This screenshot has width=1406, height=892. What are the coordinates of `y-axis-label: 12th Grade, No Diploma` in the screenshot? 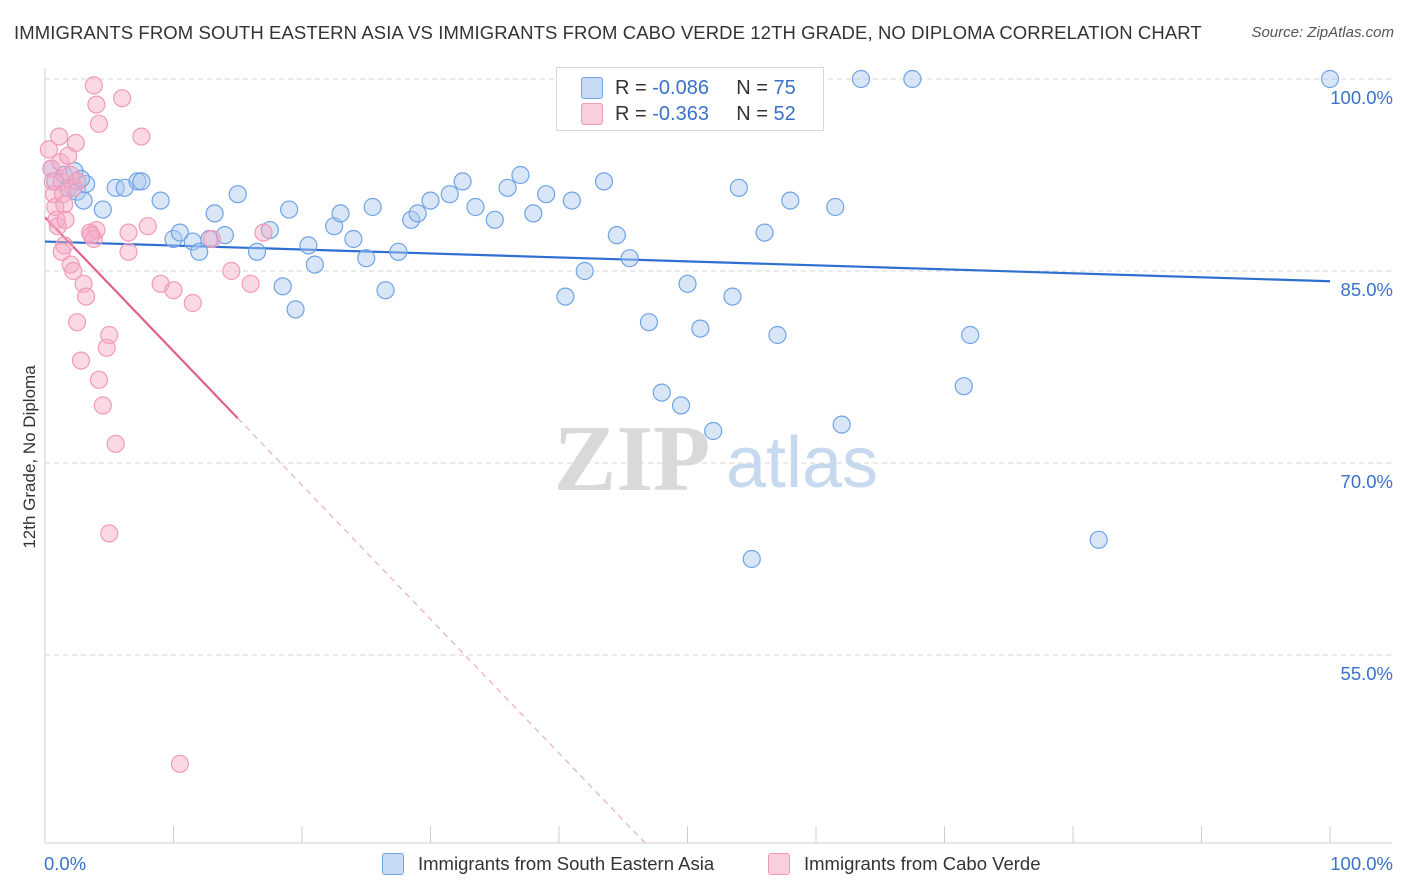 It's located at (29, 457).